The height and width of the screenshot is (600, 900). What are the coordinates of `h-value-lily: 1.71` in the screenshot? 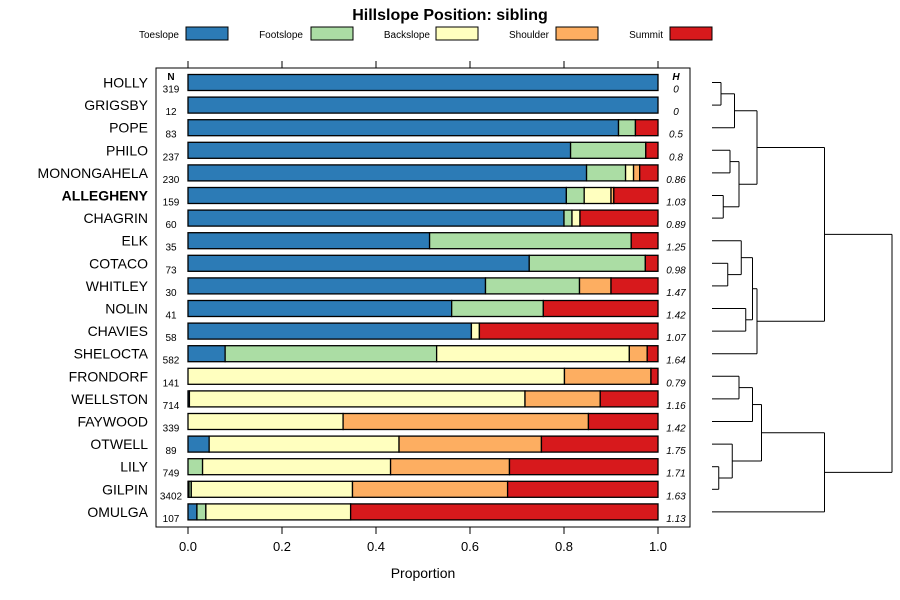 It's located at (675, 474).